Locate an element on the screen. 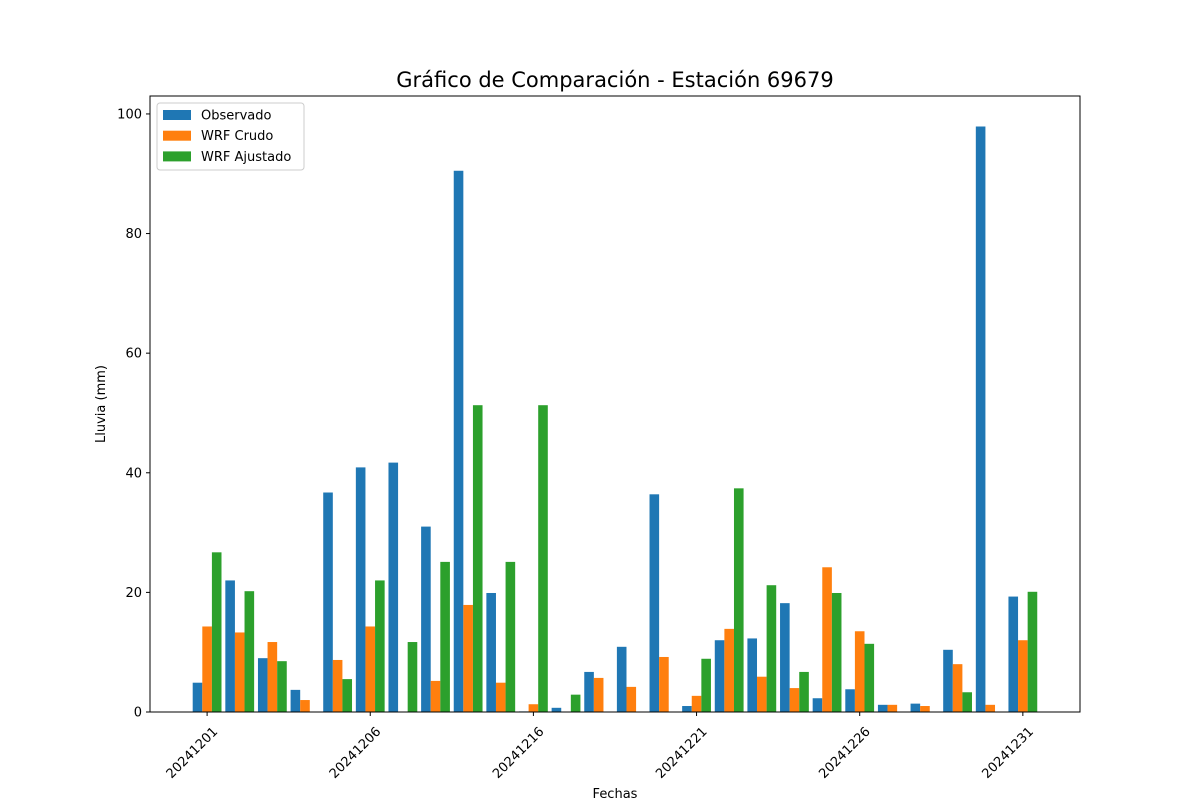  x-axis-label: Fechas is located at coordinates (615, 793).